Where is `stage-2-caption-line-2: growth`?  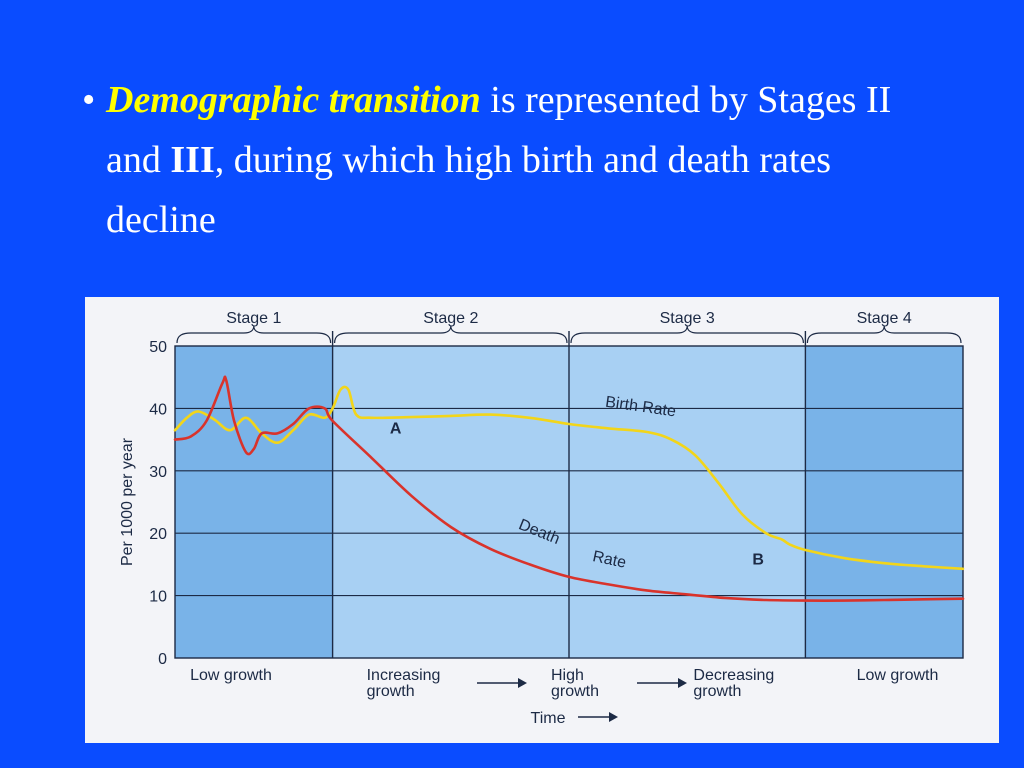 stage-2-caption-line-2: growth is located at coordinates (391, 691).